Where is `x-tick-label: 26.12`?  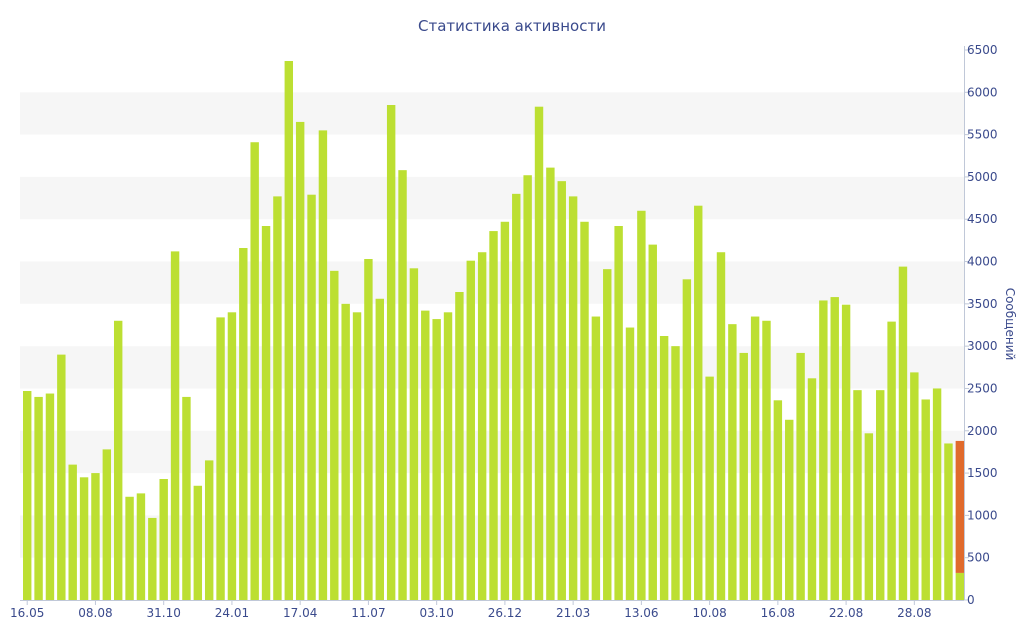
x-tick-label: 26.12 is located at coordinates (505, 613).